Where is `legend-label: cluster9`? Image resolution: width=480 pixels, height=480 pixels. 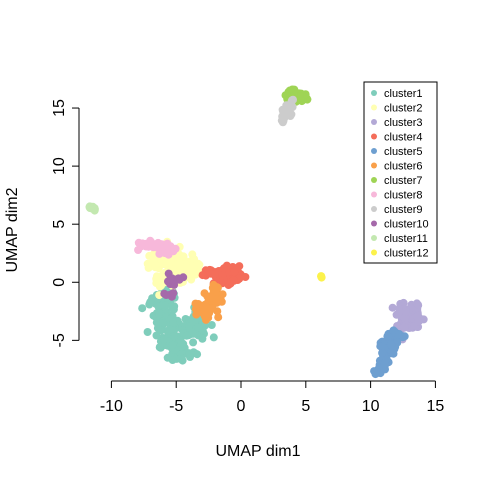 legend-label: cluster9 is located at coordinates (403, 210).